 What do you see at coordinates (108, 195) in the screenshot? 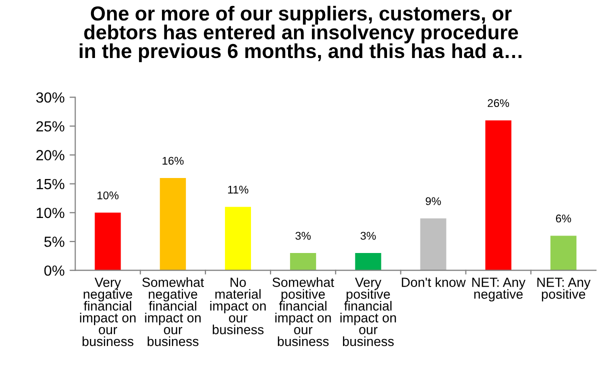
I see `data-label: 10%` at bounding box center [108, 195].